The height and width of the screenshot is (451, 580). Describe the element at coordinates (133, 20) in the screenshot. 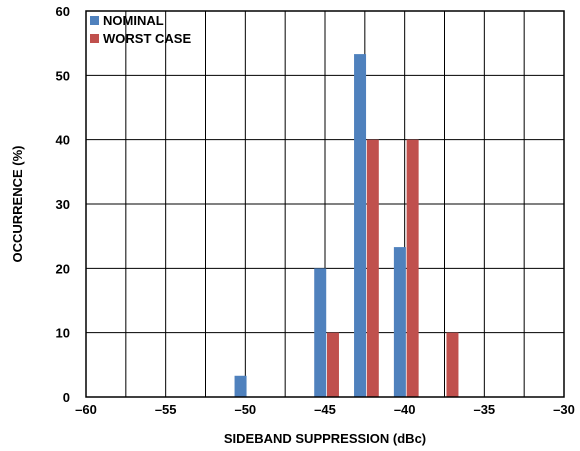

I see `legend-label-nominal: NOMINAL` at that location.